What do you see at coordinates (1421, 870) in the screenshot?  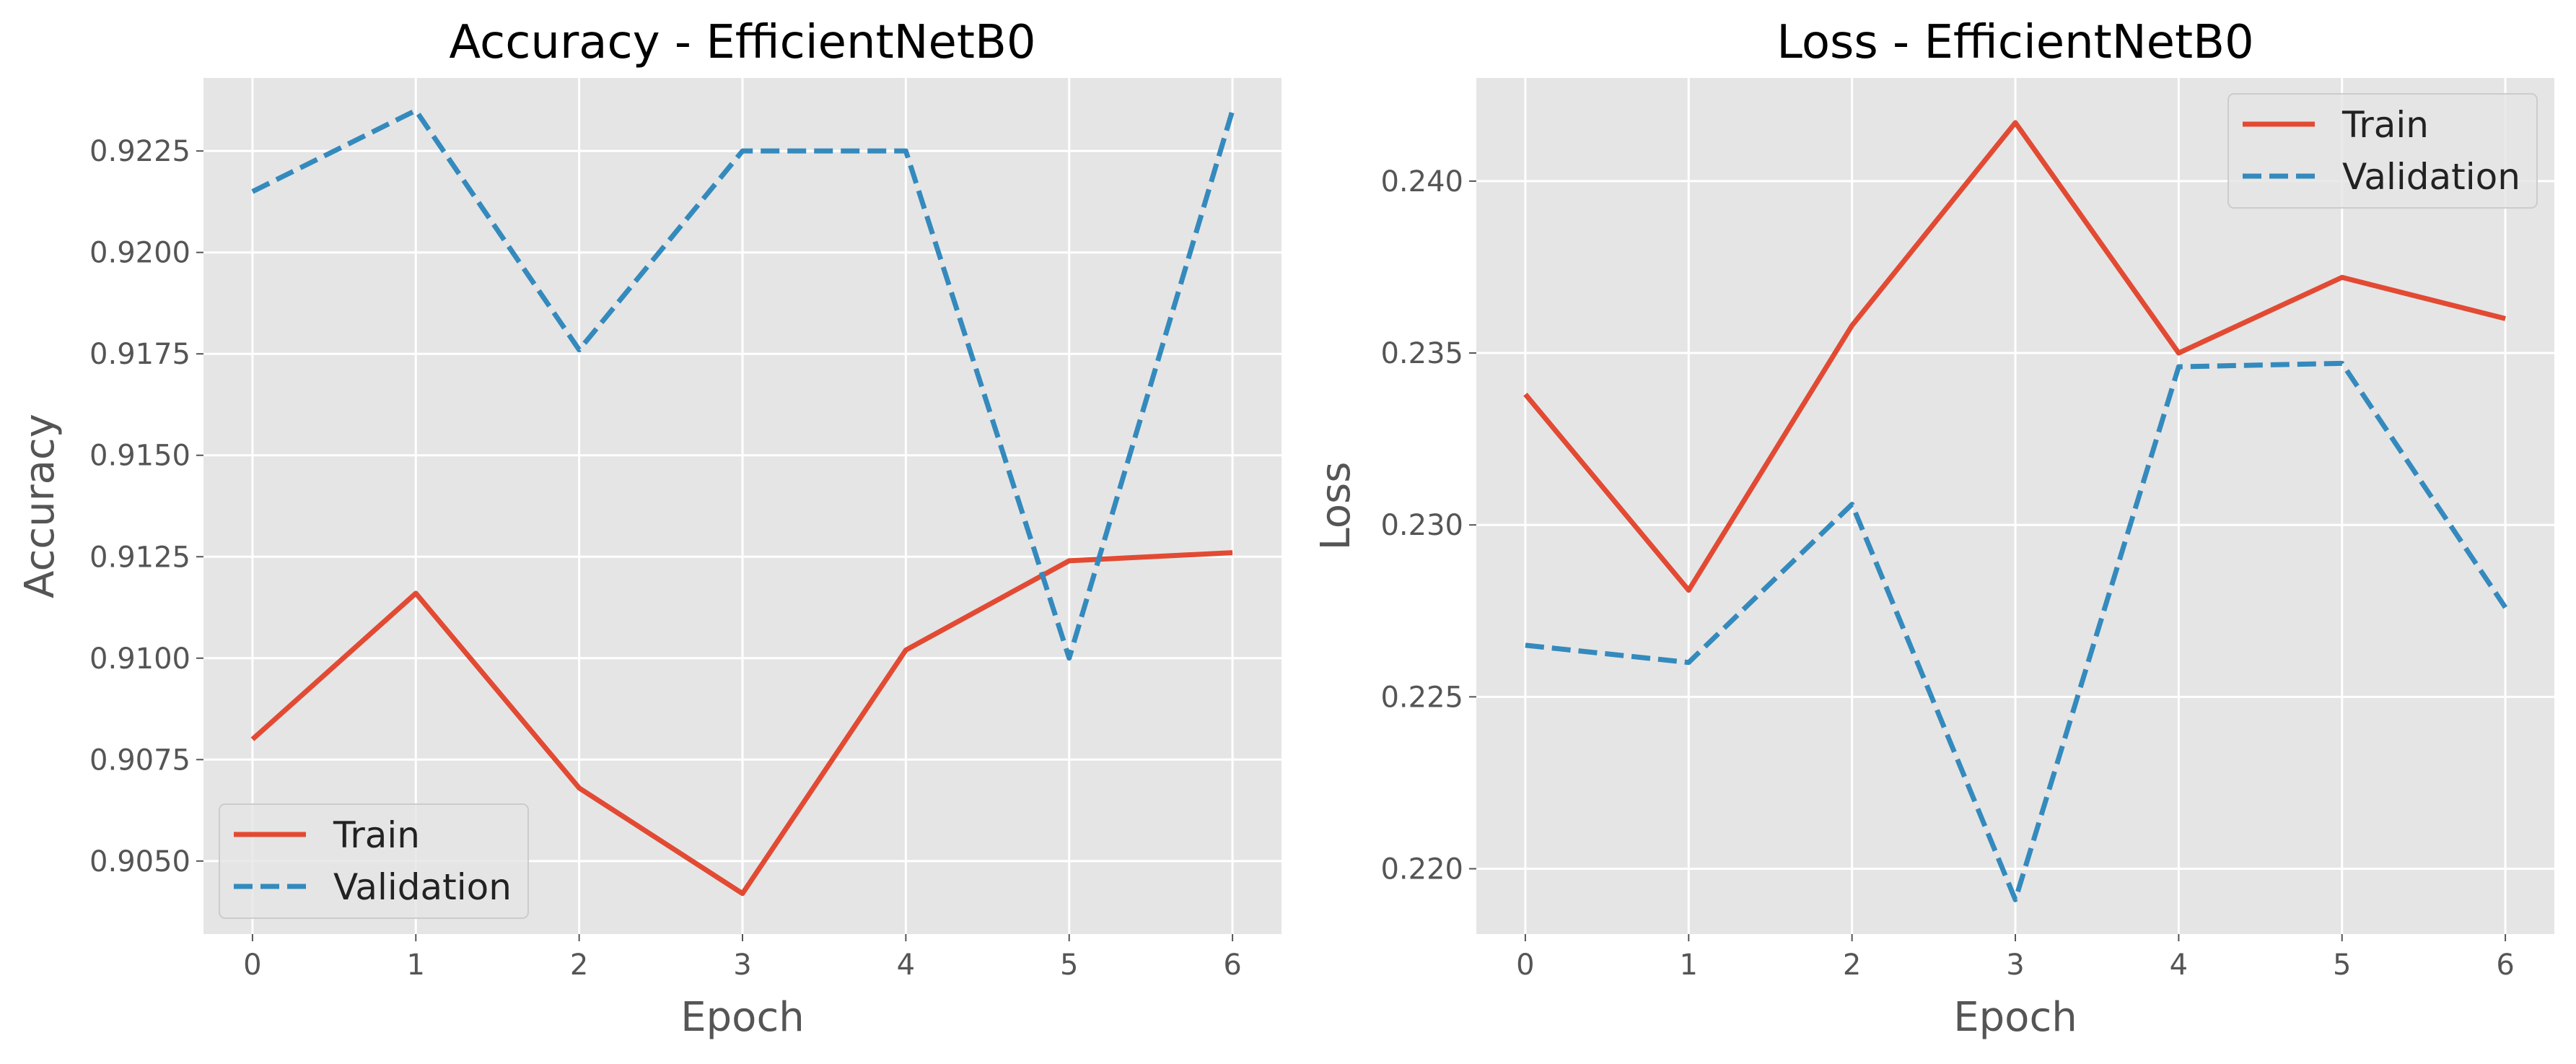 I see `y-tick-label: 0.220` at bounding box center [1421, 870].